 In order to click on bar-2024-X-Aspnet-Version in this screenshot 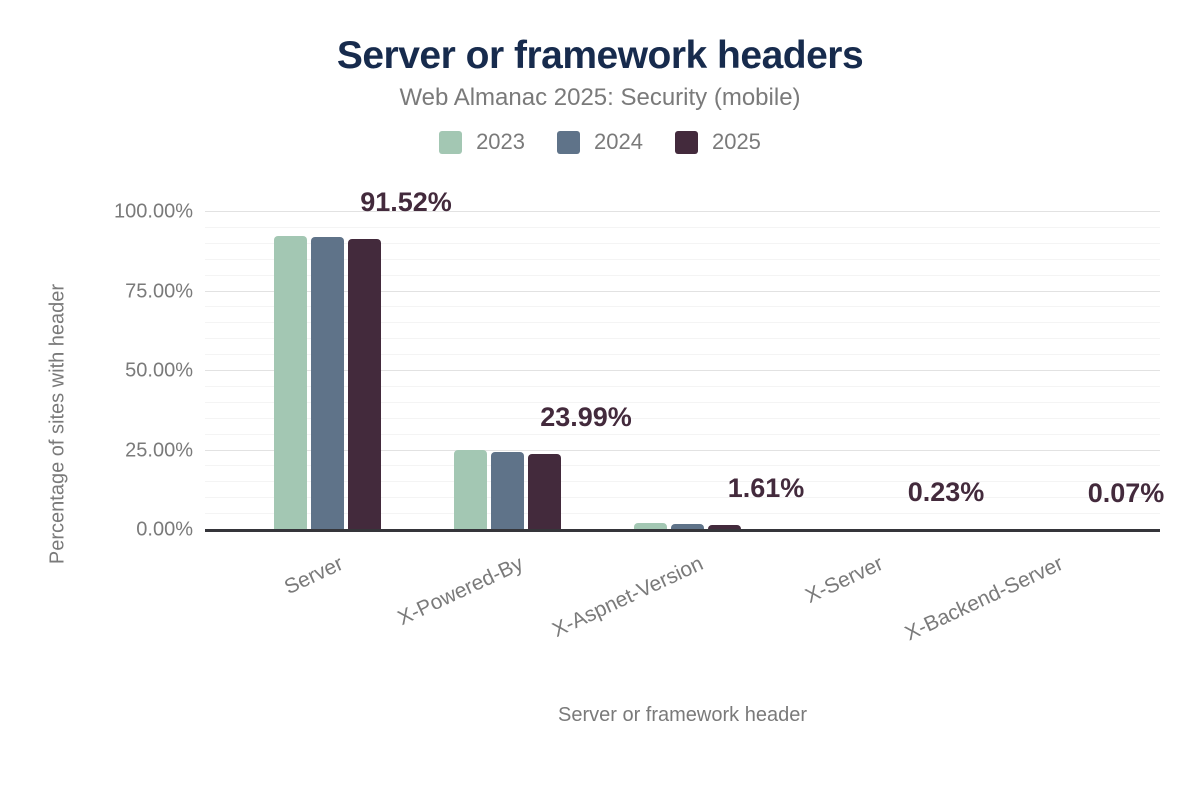, I will do `click(687, 527)`.